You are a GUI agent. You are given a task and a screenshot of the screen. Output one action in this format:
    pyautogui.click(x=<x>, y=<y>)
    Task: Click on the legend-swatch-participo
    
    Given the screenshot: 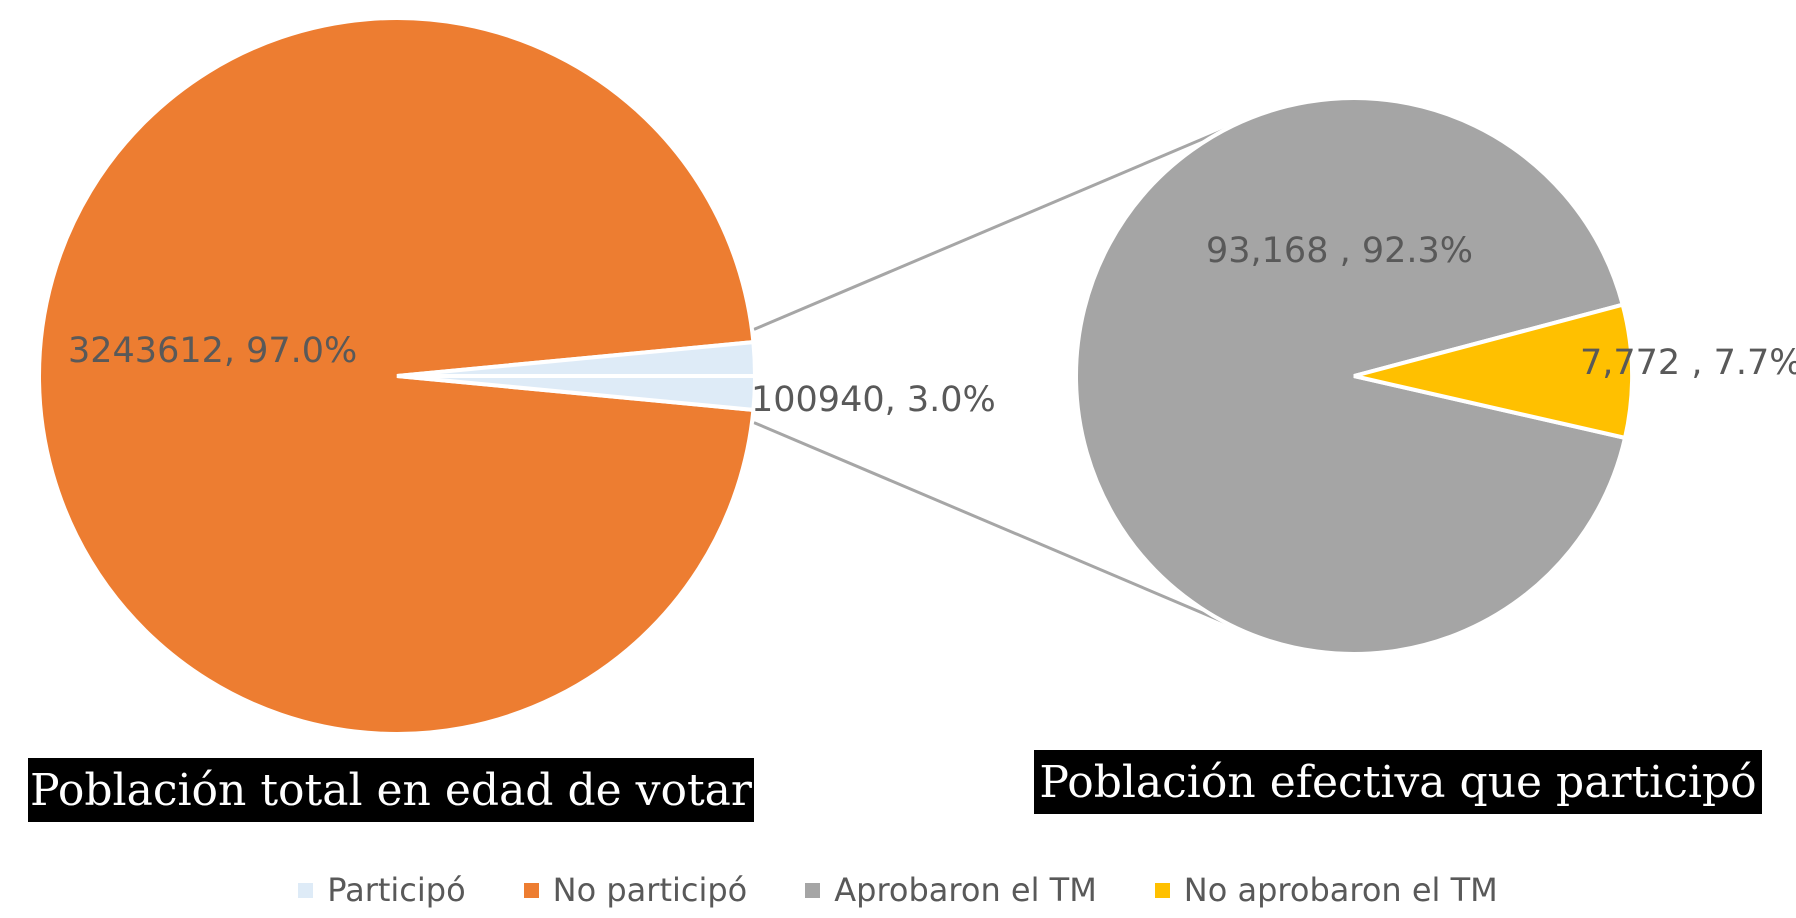 What is the action you would take?
    pyautogui.click(x=306, y=890)
    